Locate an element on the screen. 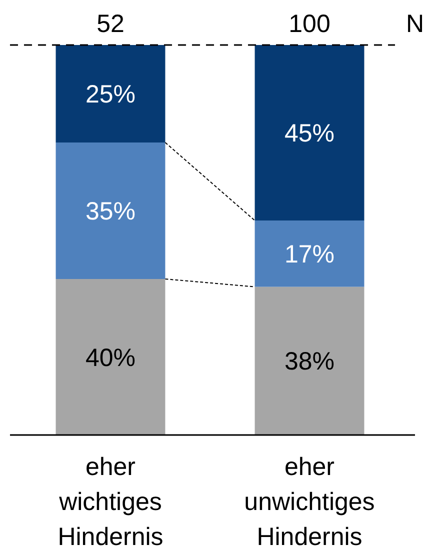 This screenshot has width=427, height=555. x-tick-label: eher unwichtiges Hindernis is located at coordinates (309, 502).